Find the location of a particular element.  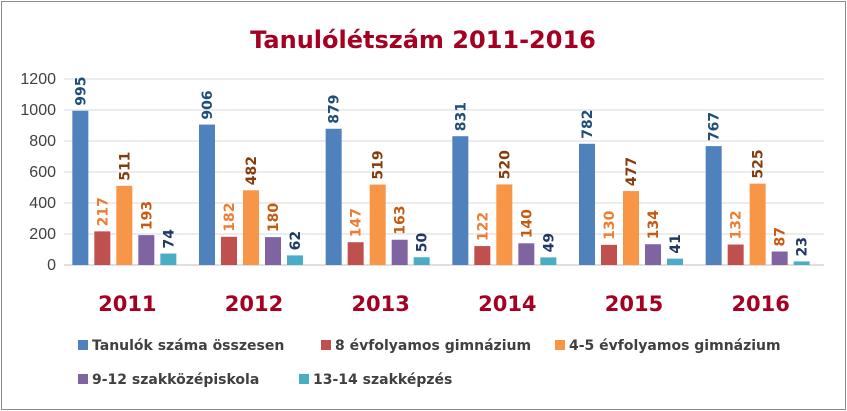

data-label: 831 is located at coordinates (461, 116).